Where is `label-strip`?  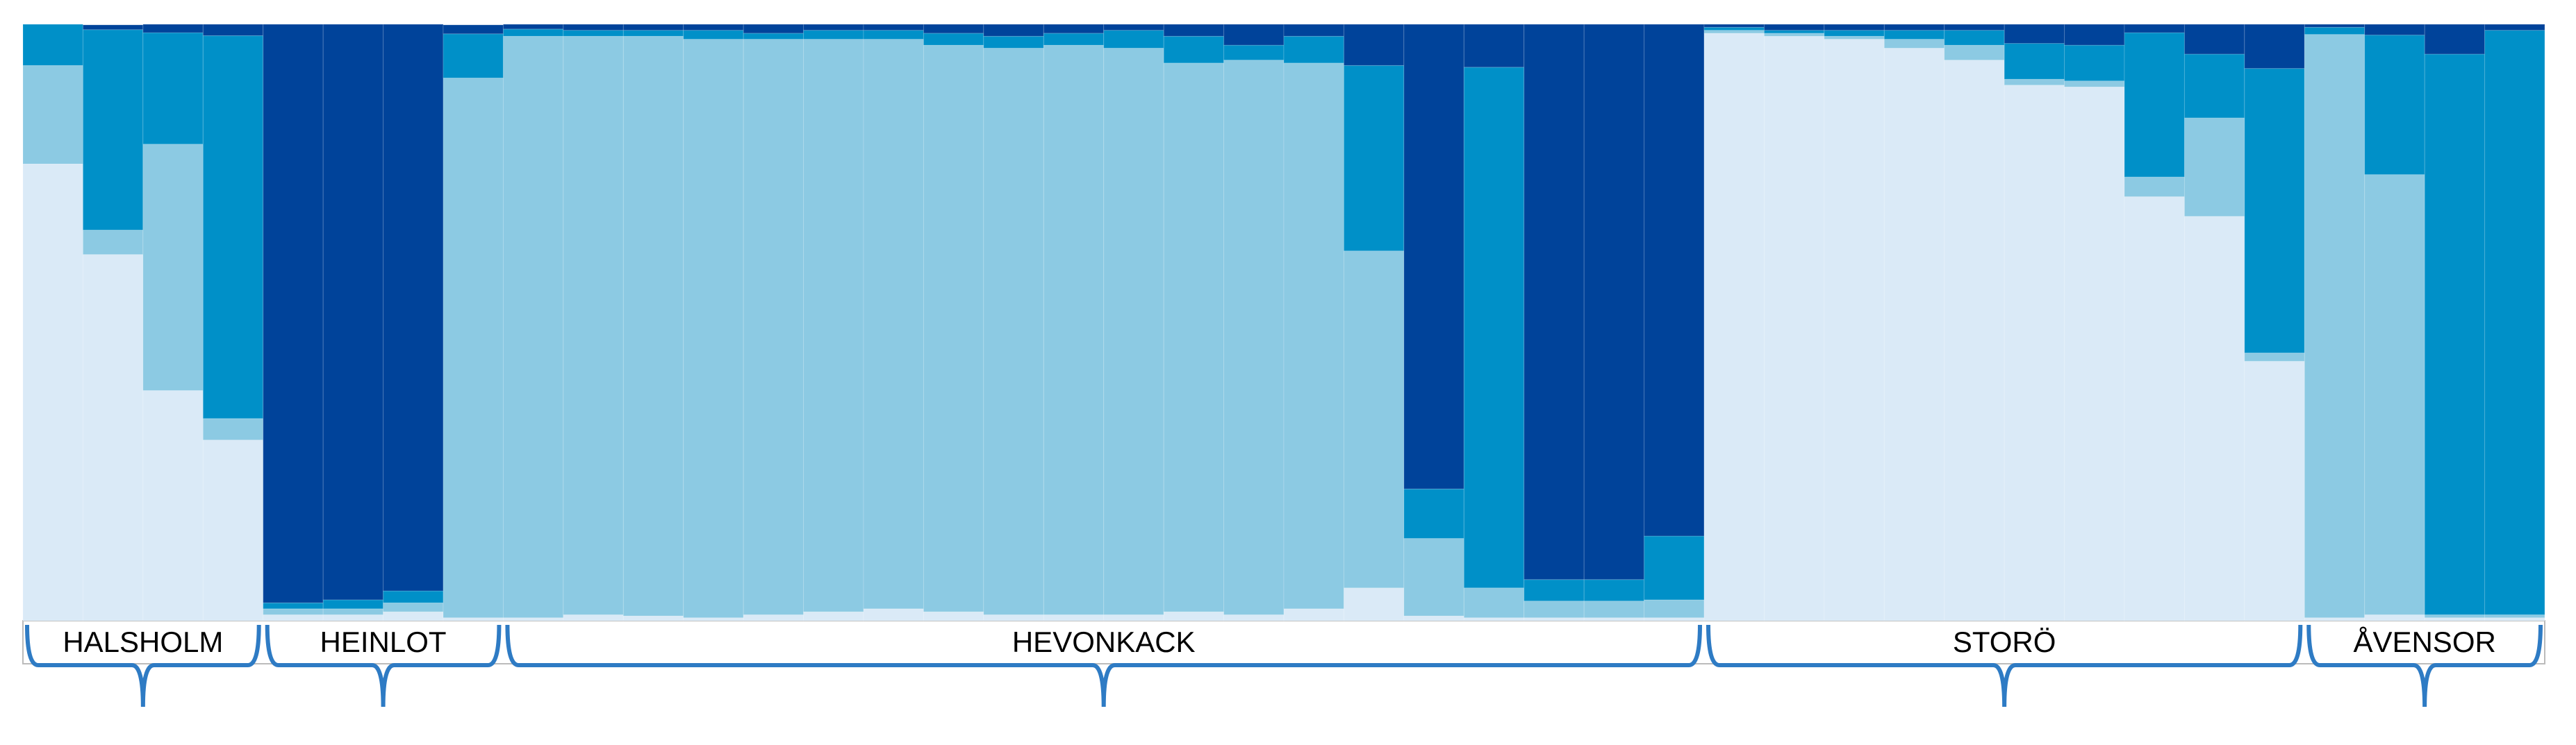
label-strip is located at coordinates (1284, 642).